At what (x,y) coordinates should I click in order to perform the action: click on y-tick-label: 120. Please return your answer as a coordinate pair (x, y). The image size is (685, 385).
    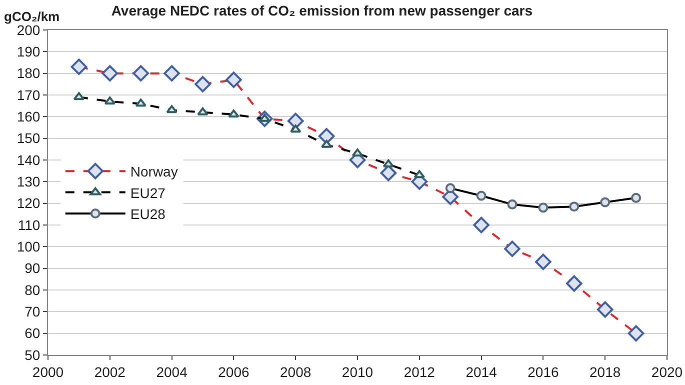
    Looking at the image, I should click on (28, 203).